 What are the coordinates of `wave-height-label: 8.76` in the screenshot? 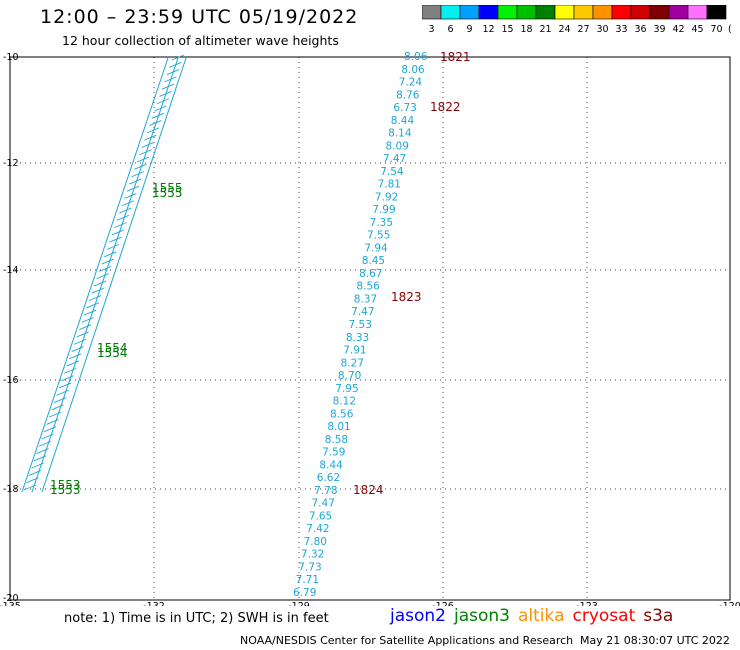 It's located at (408, 95).